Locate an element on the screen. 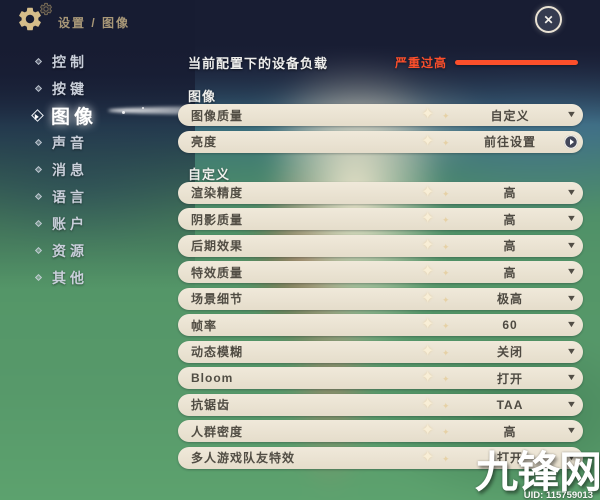 This screenshot has width=600, height=500. sidebar-item-audio: 声音 is located at coordinates (86, 142).